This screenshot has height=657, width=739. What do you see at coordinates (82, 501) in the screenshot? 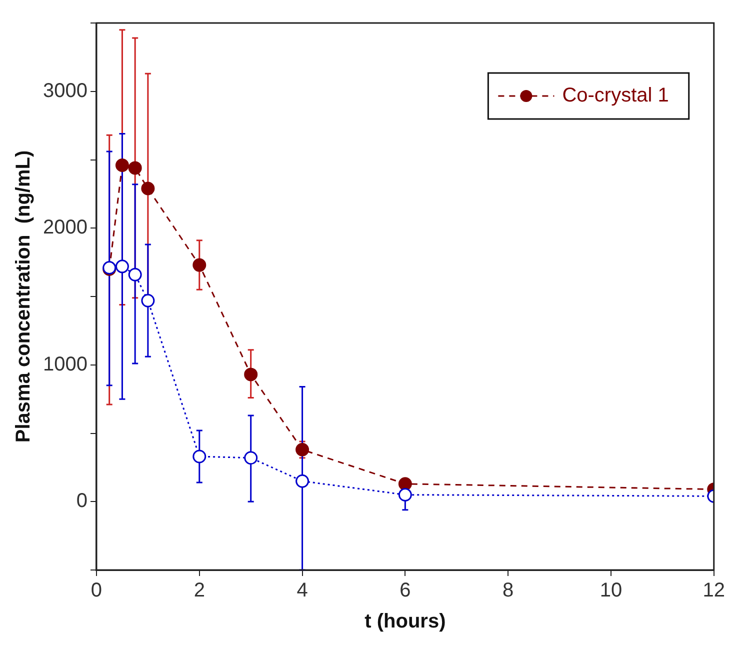
I see `y-tick-label: 0` at bounding box center [82, 501].